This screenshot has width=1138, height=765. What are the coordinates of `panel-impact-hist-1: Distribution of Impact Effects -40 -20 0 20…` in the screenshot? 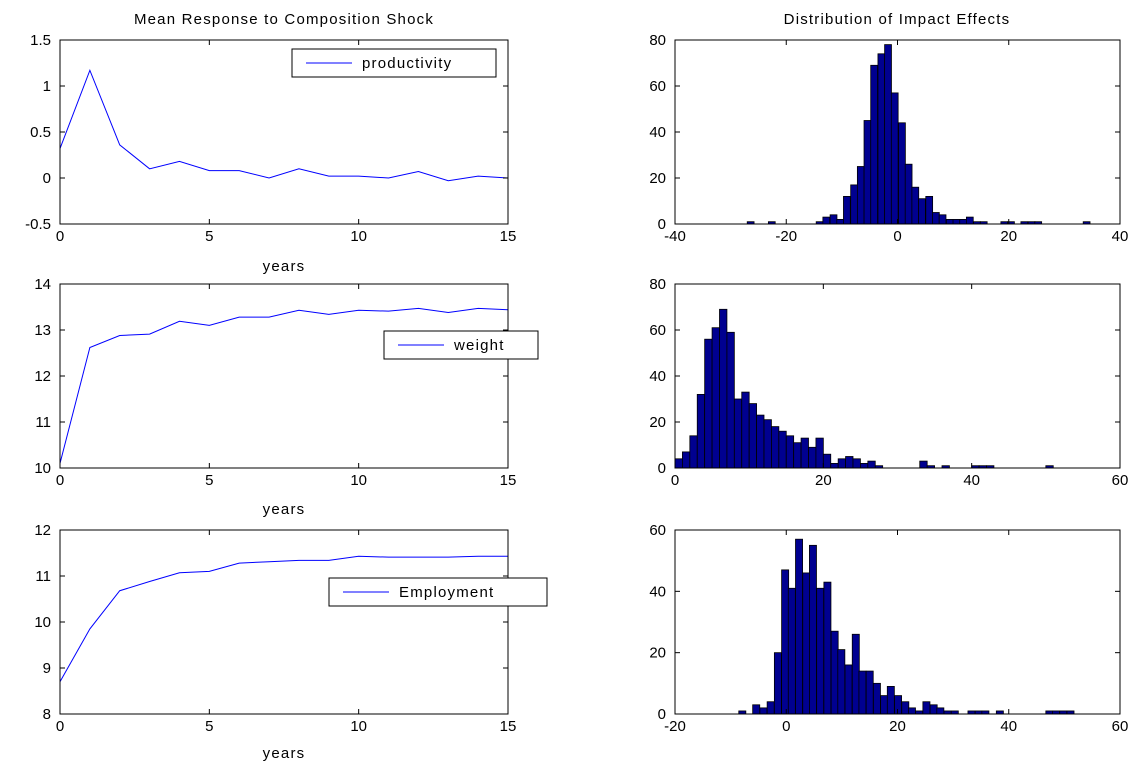 It's located at (888, 128).